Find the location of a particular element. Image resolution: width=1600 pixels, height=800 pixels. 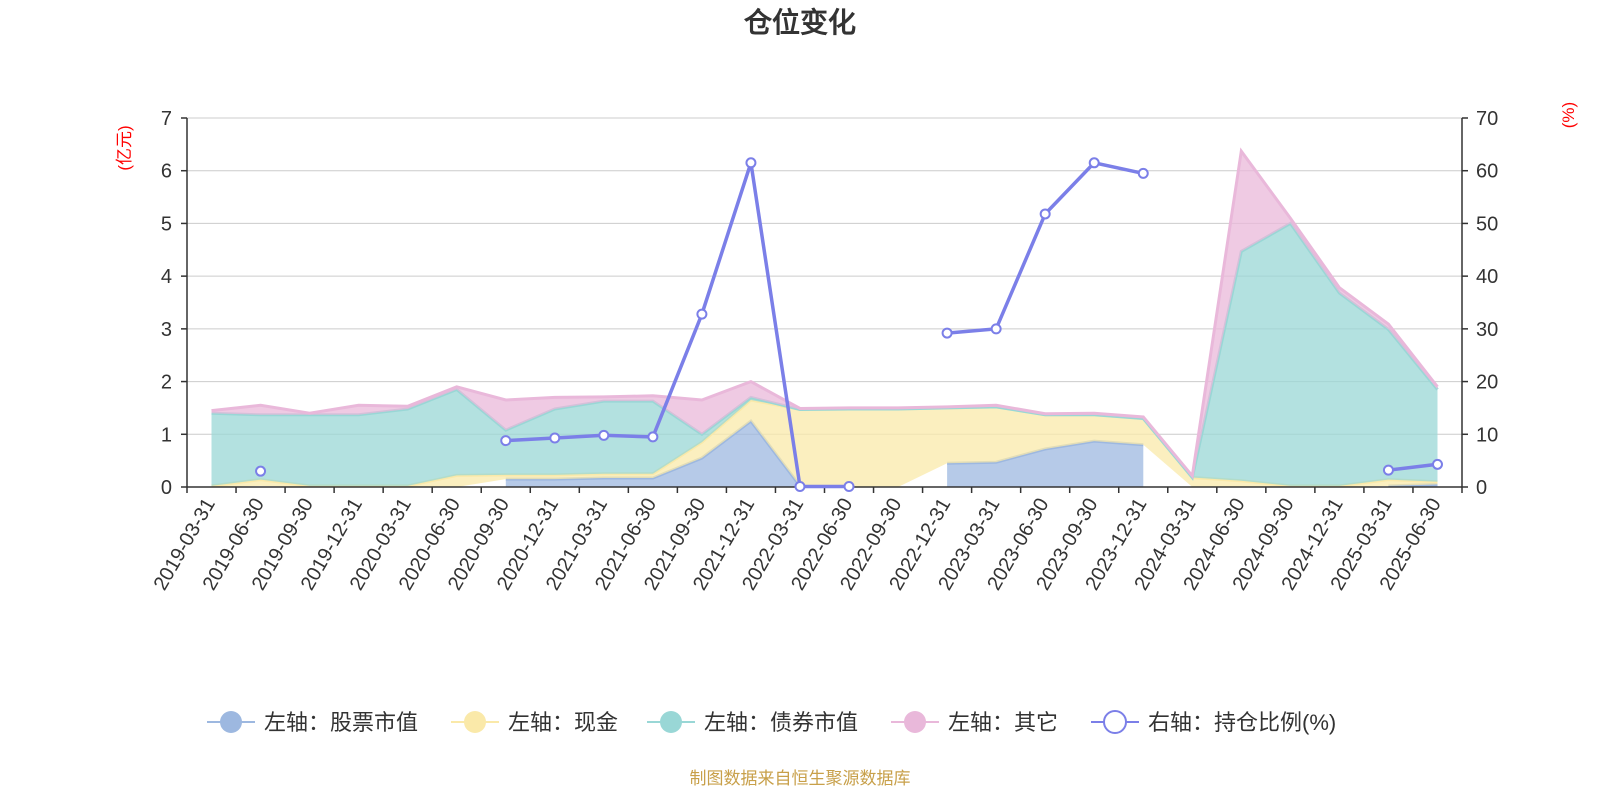

right-tick-label: 60 is located at coordinates (1487, 172).